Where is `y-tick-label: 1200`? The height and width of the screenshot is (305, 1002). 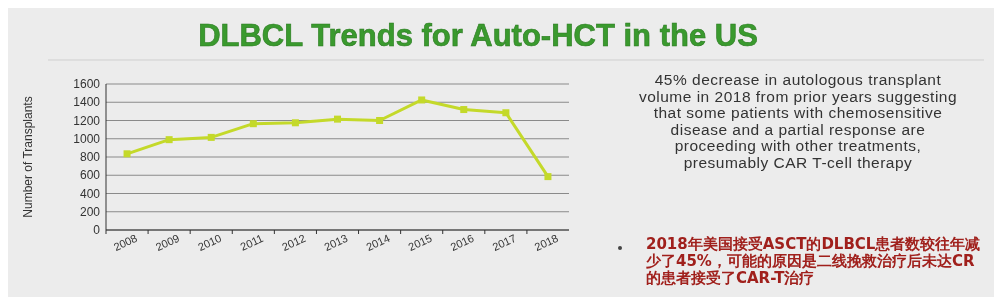
y-tick-label: 1200 is located at coordinates (87, 120).